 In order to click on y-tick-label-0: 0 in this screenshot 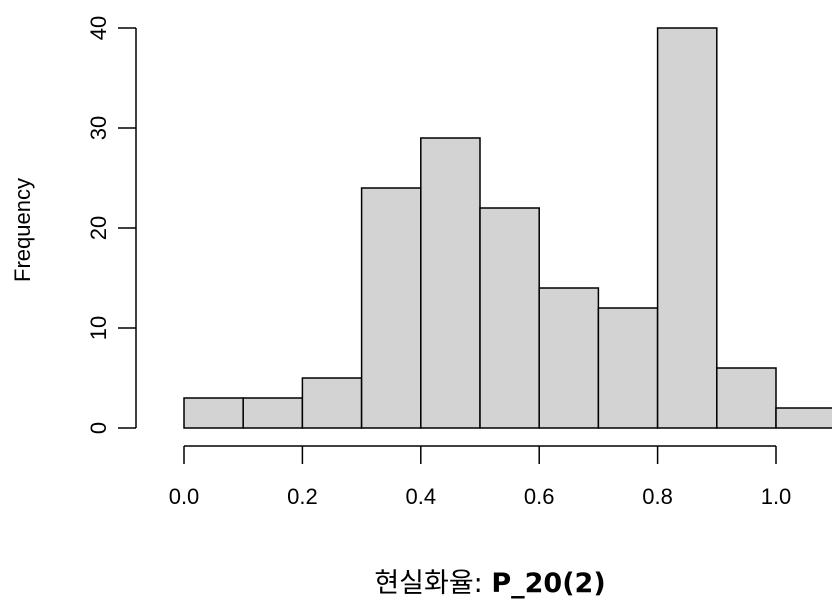, I will do `click(98, 428)`.